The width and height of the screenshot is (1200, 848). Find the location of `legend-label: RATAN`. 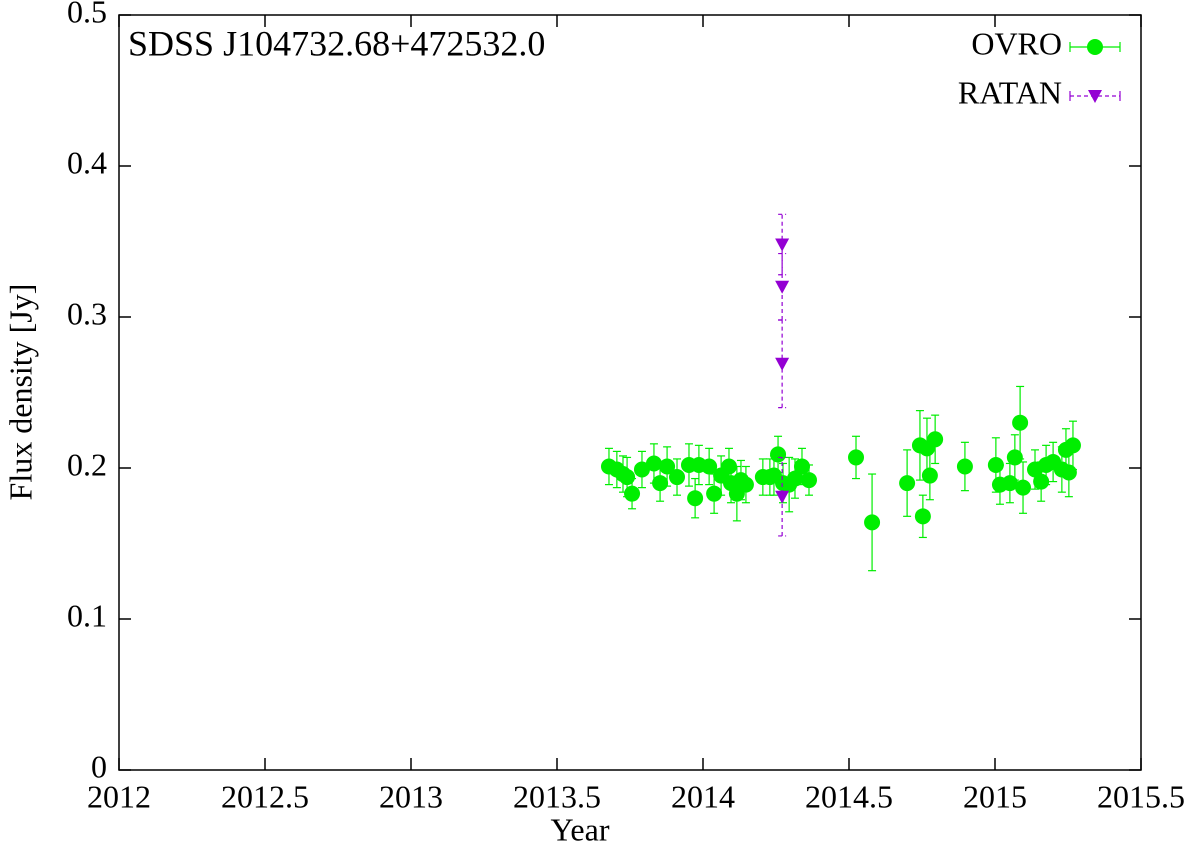

legend-label: RATAN is located at coordinates (1010, 92).